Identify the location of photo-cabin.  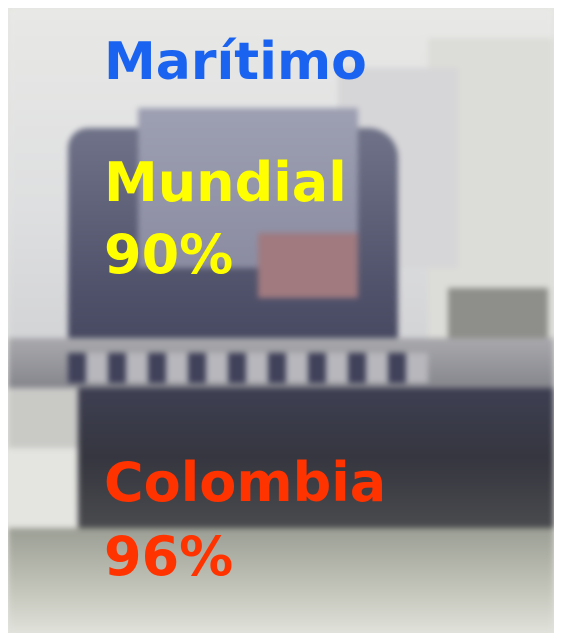
(308, 265).